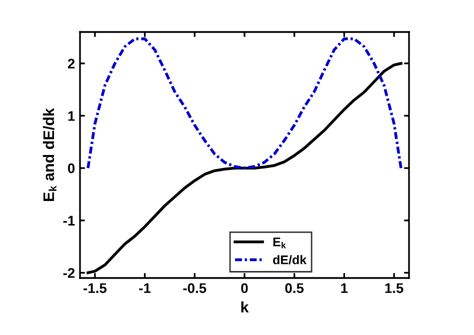  What do you see at coordinates (69, 221) in the screenshot?
I see `y-tick-label: -1` at bounding box center [69, 221].